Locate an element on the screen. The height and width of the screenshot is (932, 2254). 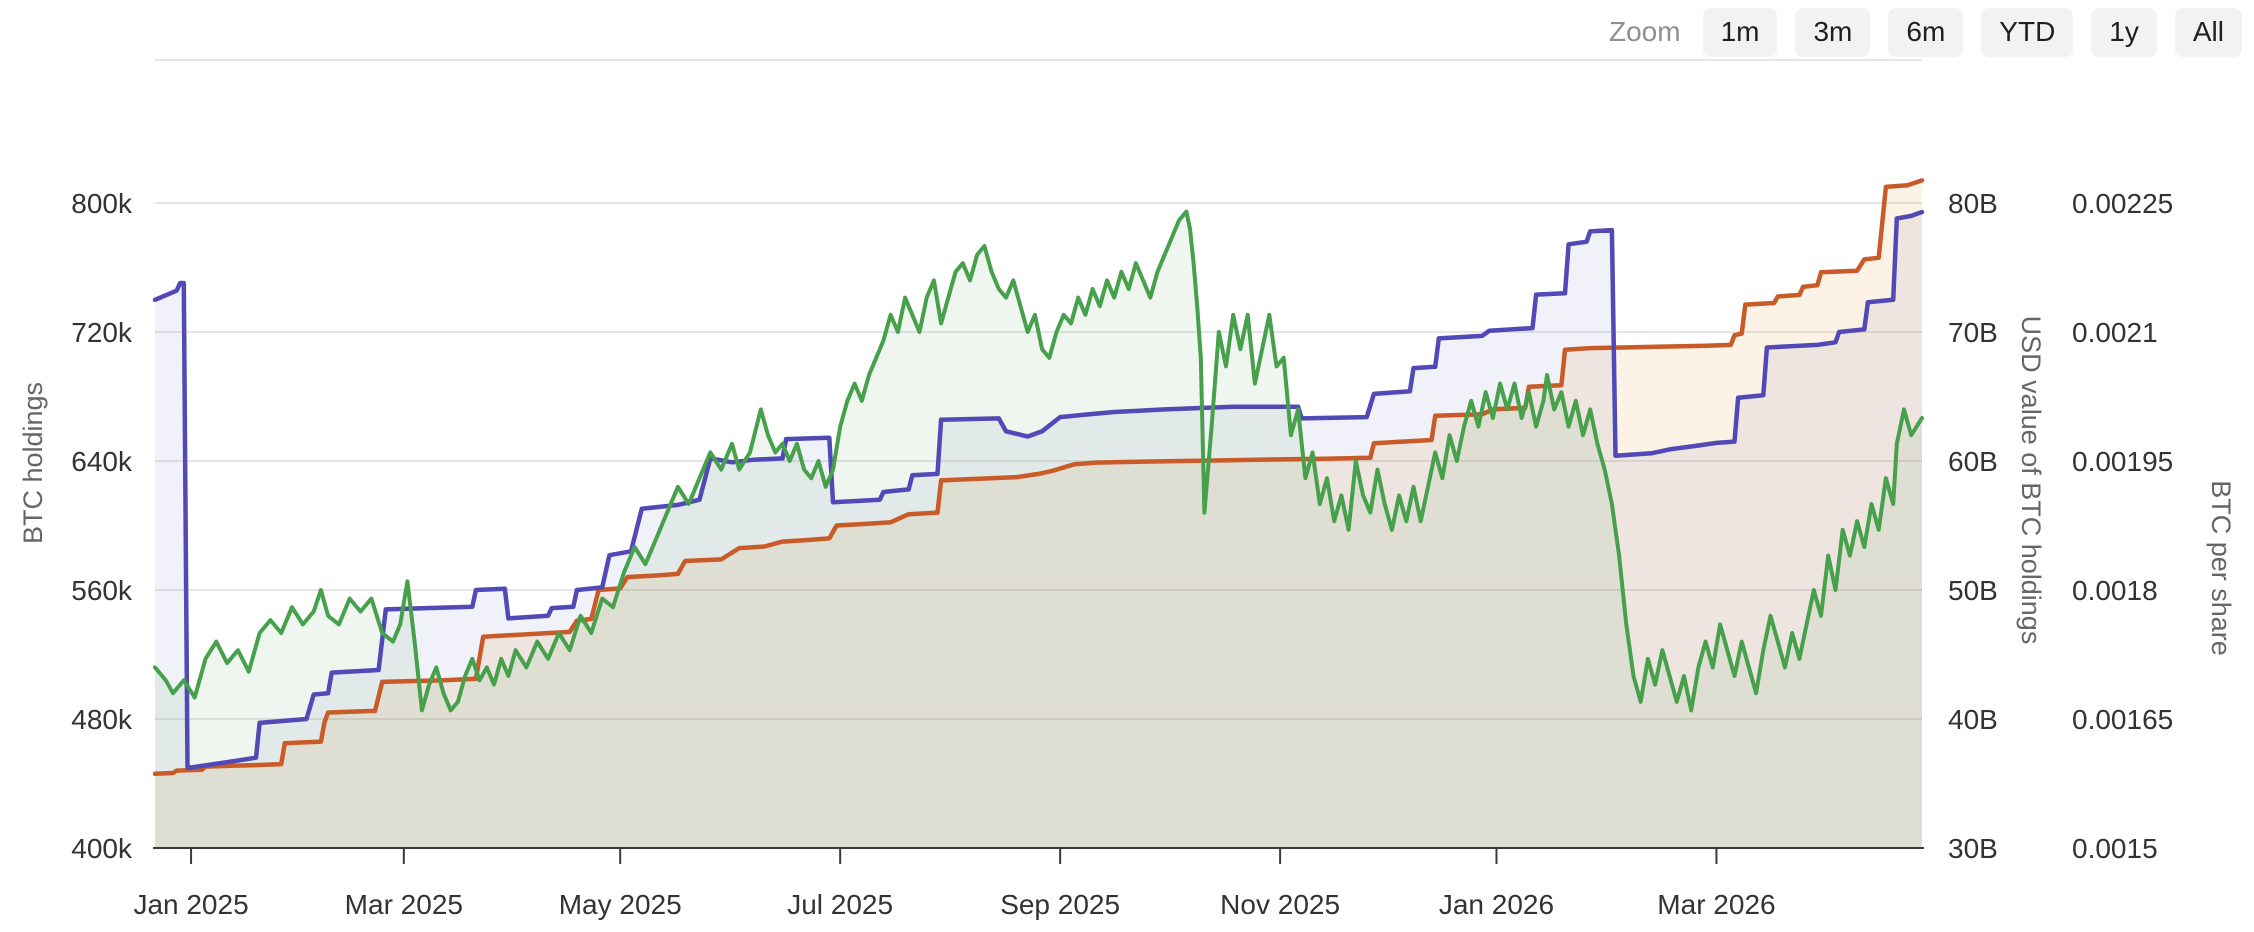
share-axis-tick-label: 0.00165 is located at coordinates (2122, 719).